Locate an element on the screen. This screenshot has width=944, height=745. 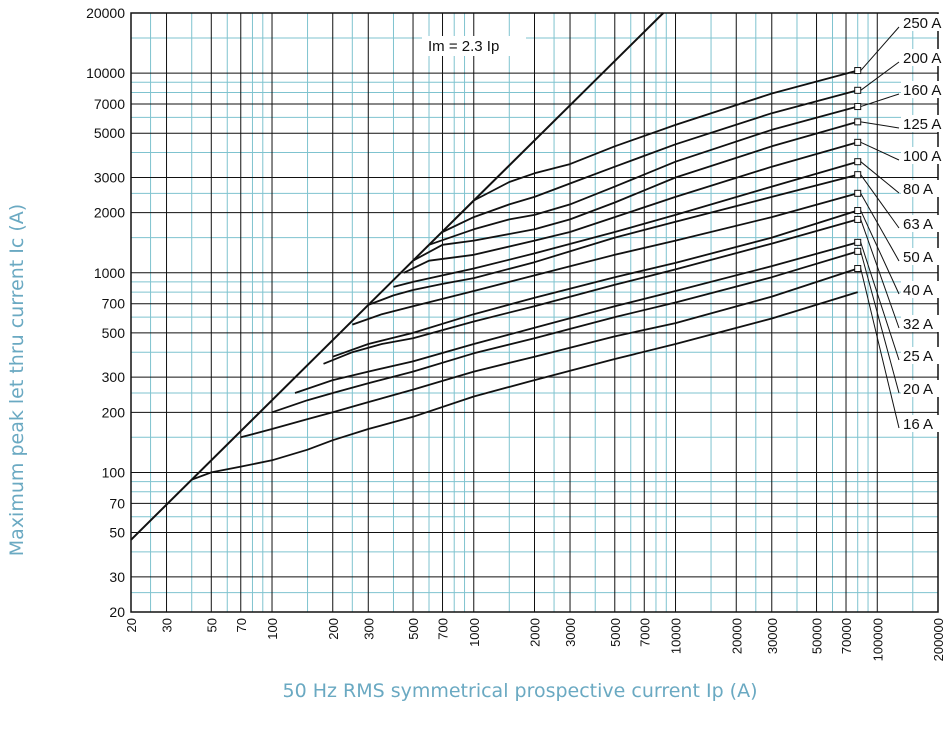
x-tick-label: 1000 is located at coordinates (474, 632).